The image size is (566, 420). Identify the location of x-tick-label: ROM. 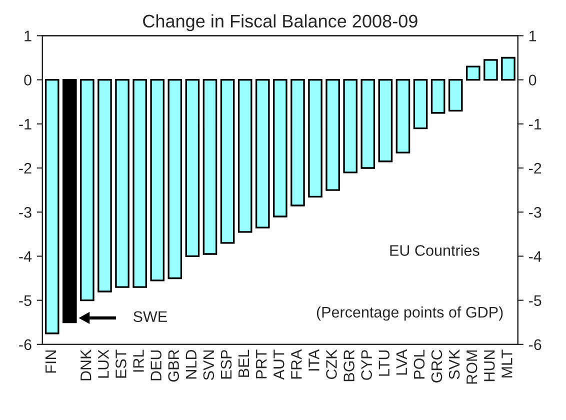
(472, 367).